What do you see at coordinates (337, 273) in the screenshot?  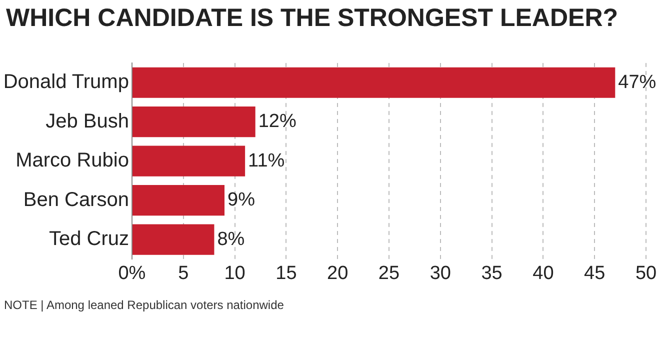 I see `x-tick-label: 20` at bounding box center [337, 273].